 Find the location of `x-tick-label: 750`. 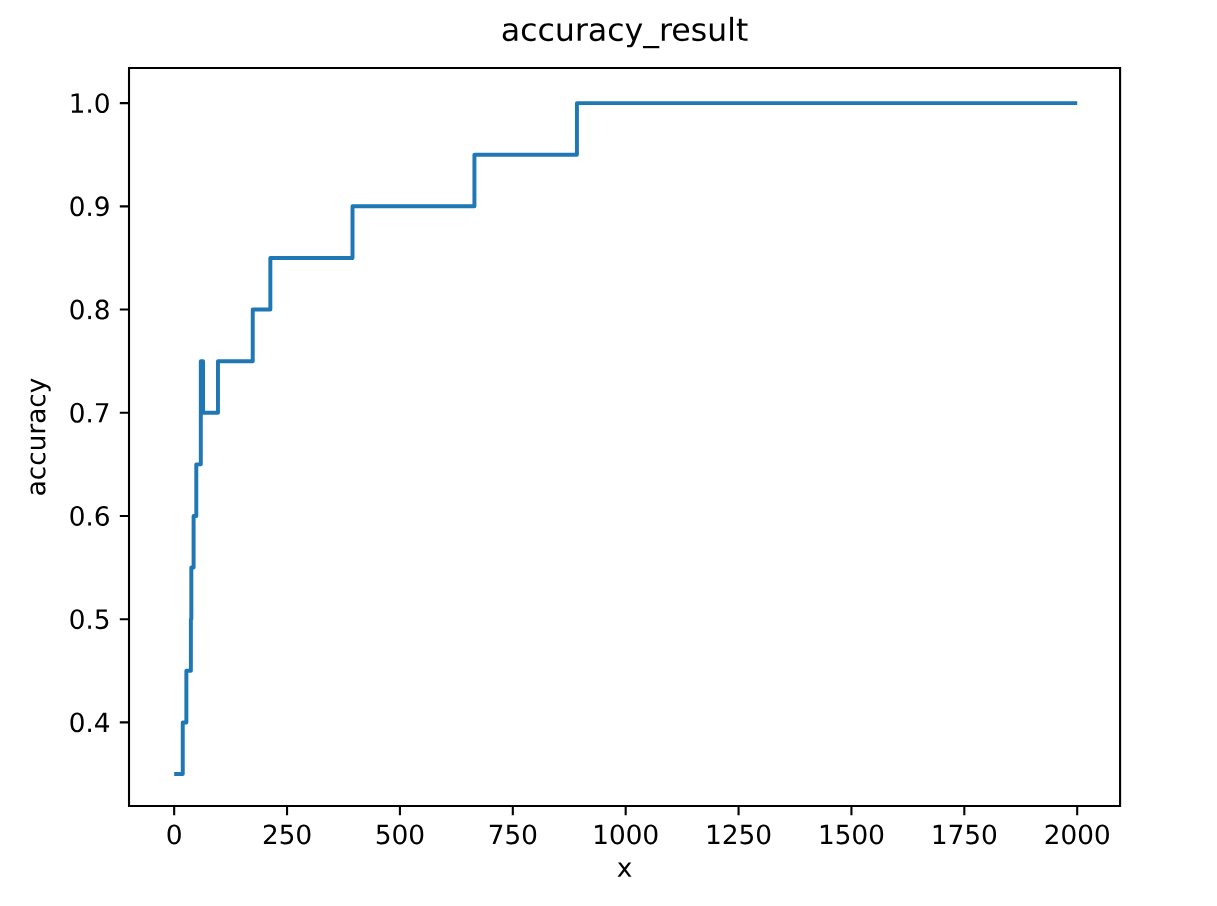

x-tick-label: 750 is located at coordinates (513, 834).